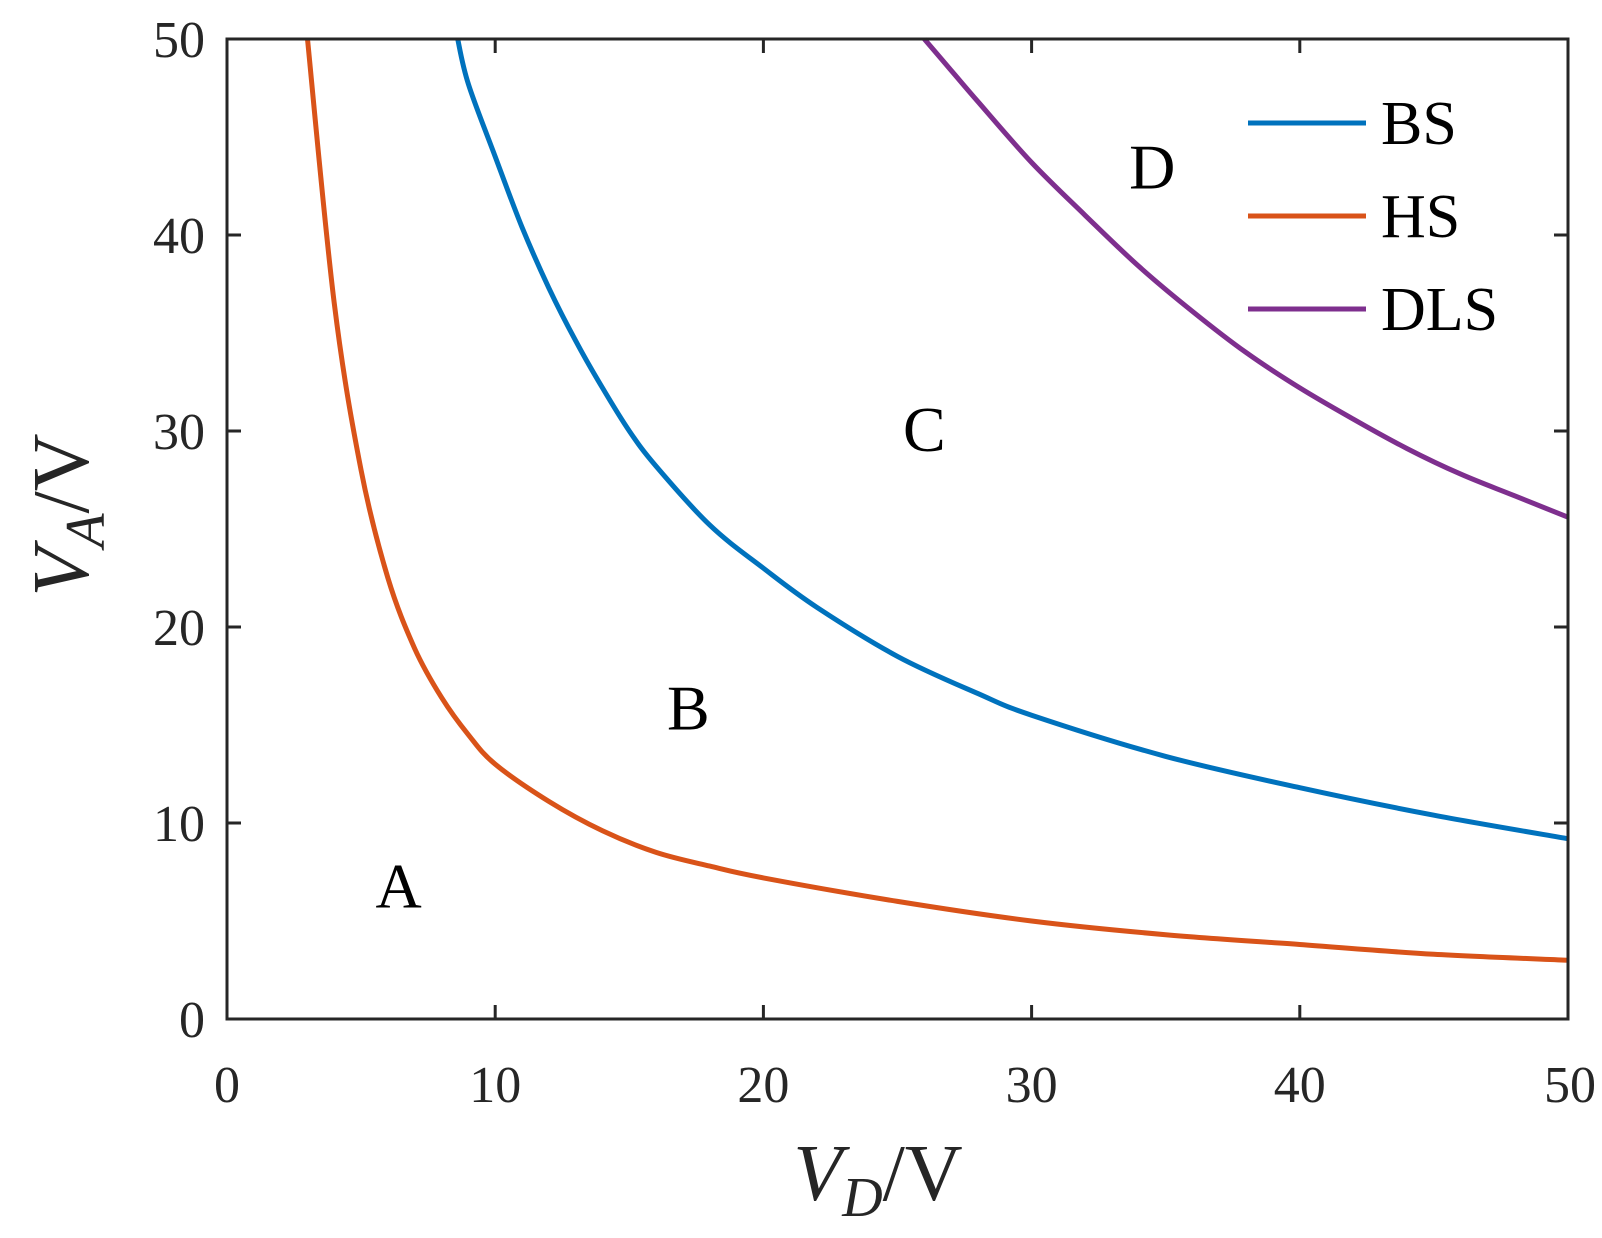  I want to click on x-axis-unit: /V, so click(923, 1174).